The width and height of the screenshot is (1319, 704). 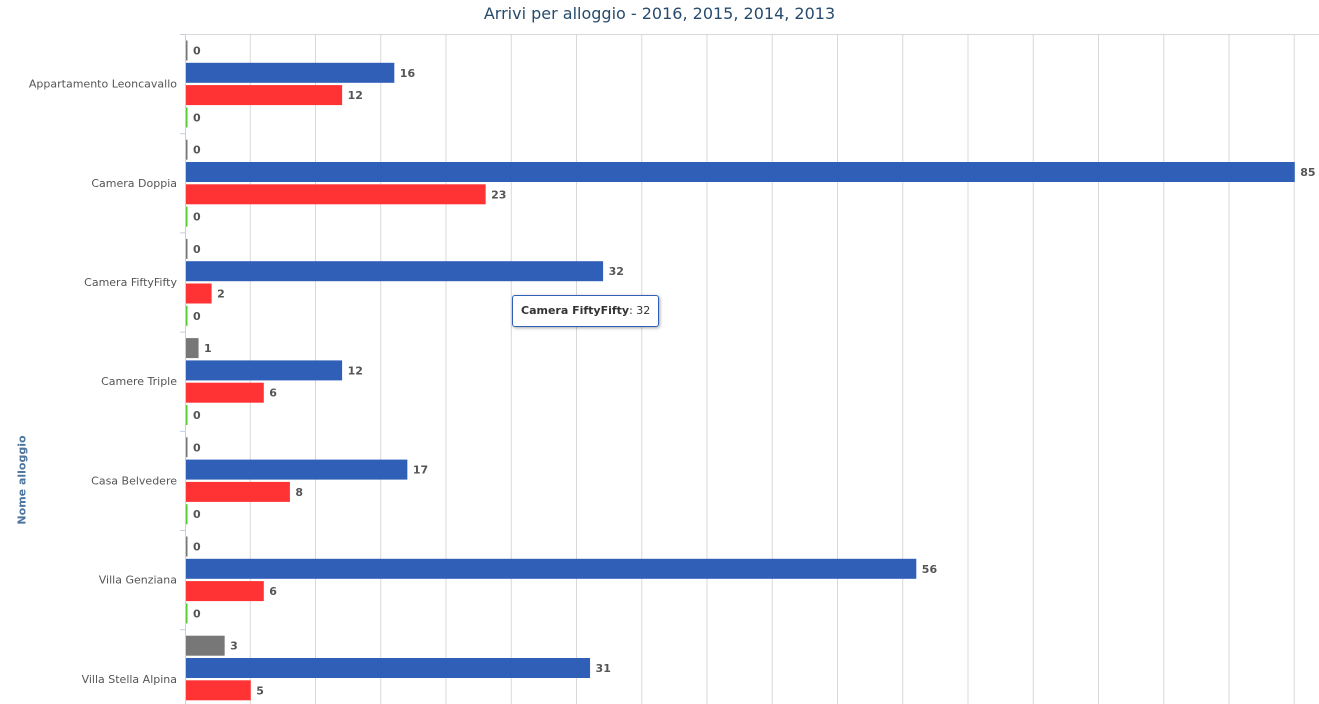 What do you see at coordinates (603, 668) in the screenshot?
I see `data-label: 31` at bounding box center [603, 668].